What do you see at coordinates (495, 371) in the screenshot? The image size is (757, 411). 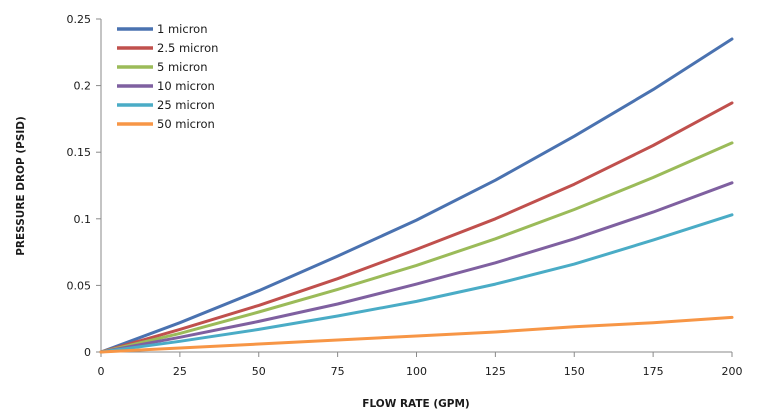 I see `x-tick-label: 125` at bounding box center [495, 371].